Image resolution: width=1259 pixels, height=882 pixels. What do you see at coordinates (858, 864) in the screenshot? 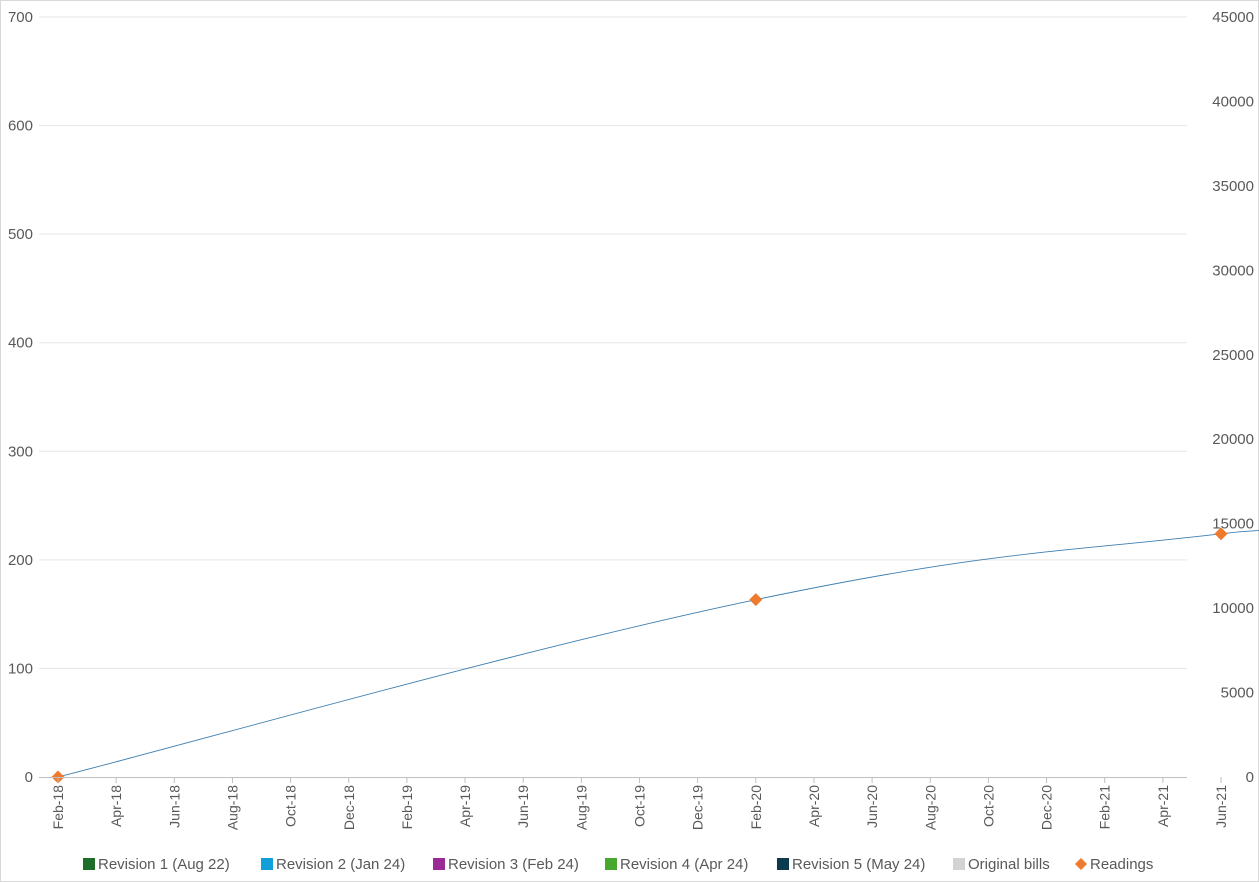
I see `legend-label: Revision 5 (May 24)` at bounding box center [858, 864].